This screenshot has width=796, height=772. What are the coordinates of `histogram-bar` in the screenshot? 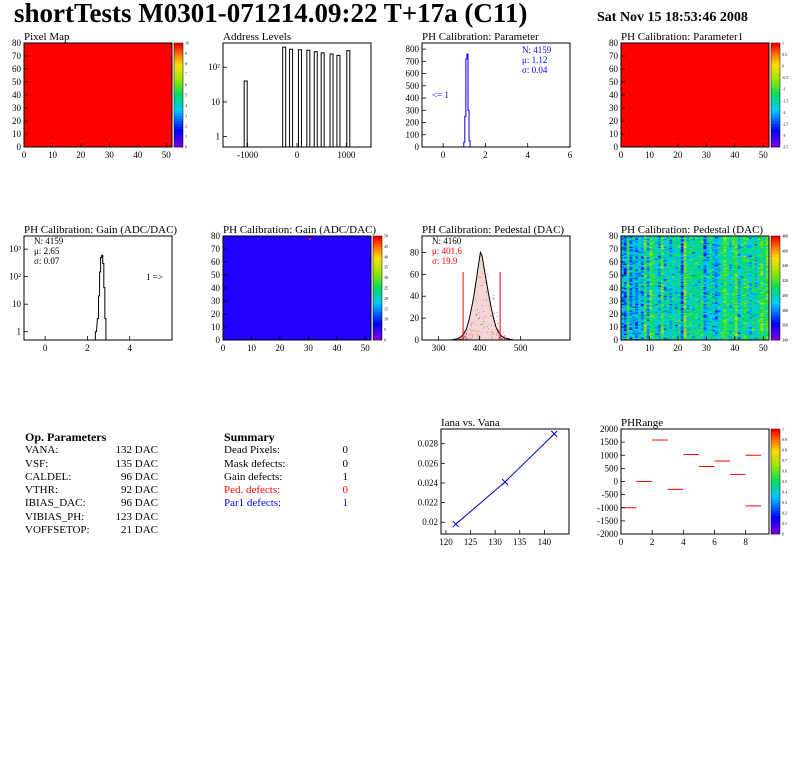 It's located at (299, 98).